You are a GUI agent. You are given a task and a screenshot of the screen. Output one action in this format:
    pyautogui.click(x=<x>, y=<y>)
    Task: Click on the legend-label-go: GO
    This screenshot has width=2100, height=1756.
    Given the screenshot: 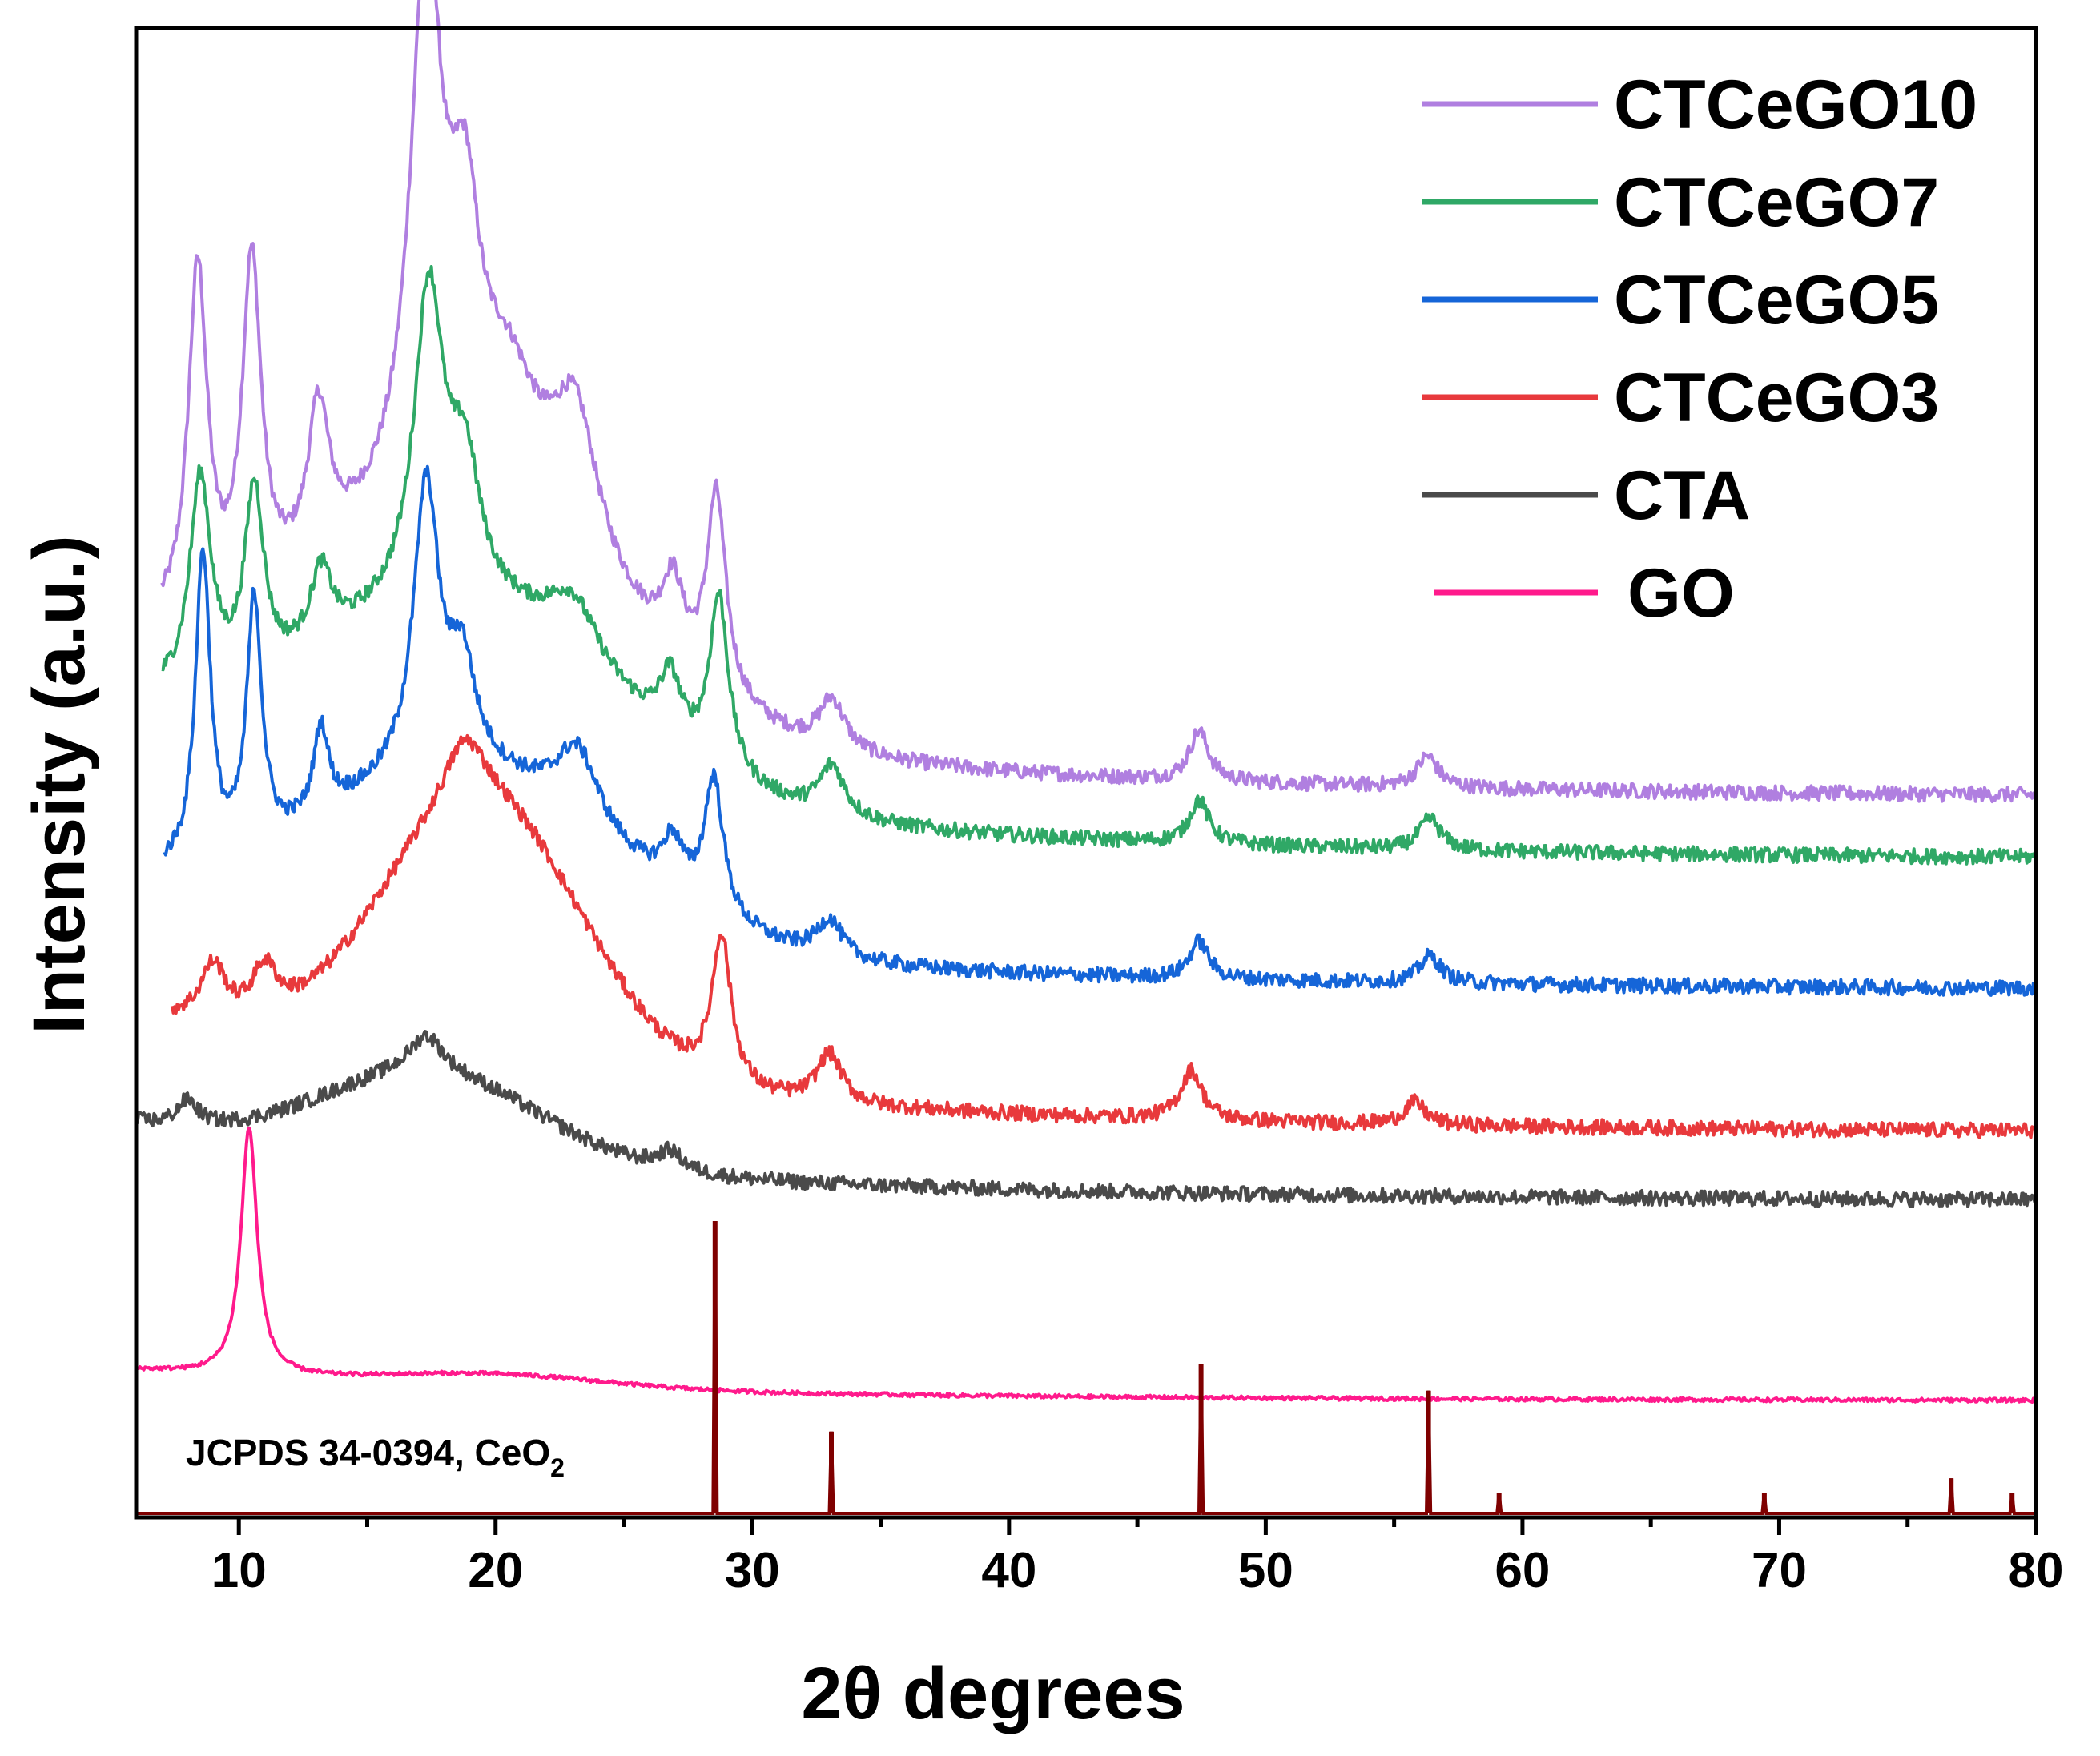 What is the action you would take?
    pyautogui.click(x=1681, y=594)
    